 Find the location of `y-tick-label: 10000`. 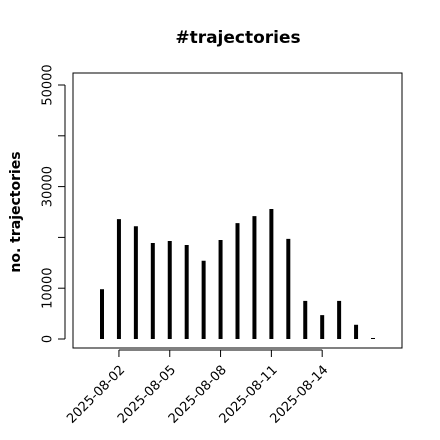

y-tick-label: 10000 is located at coordinates (48, 288).